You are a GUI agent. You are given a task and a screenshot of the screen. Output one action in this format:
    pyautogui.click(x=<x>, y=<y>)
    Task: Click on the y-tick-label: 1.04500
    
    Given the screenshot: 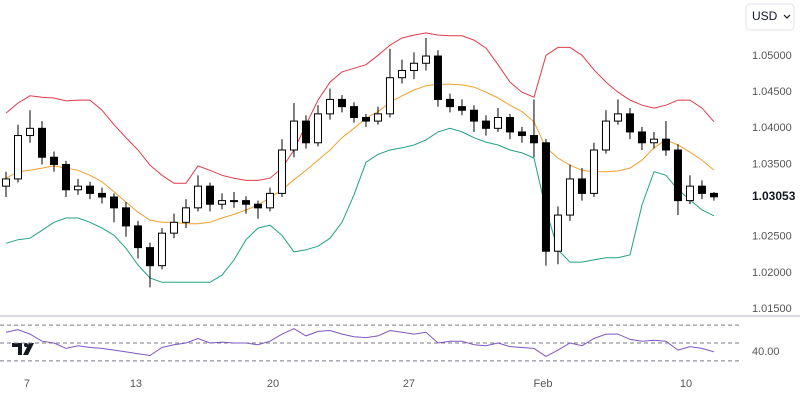 What is the action you would take?
    pyautogui.click(x=772, y=92)
    